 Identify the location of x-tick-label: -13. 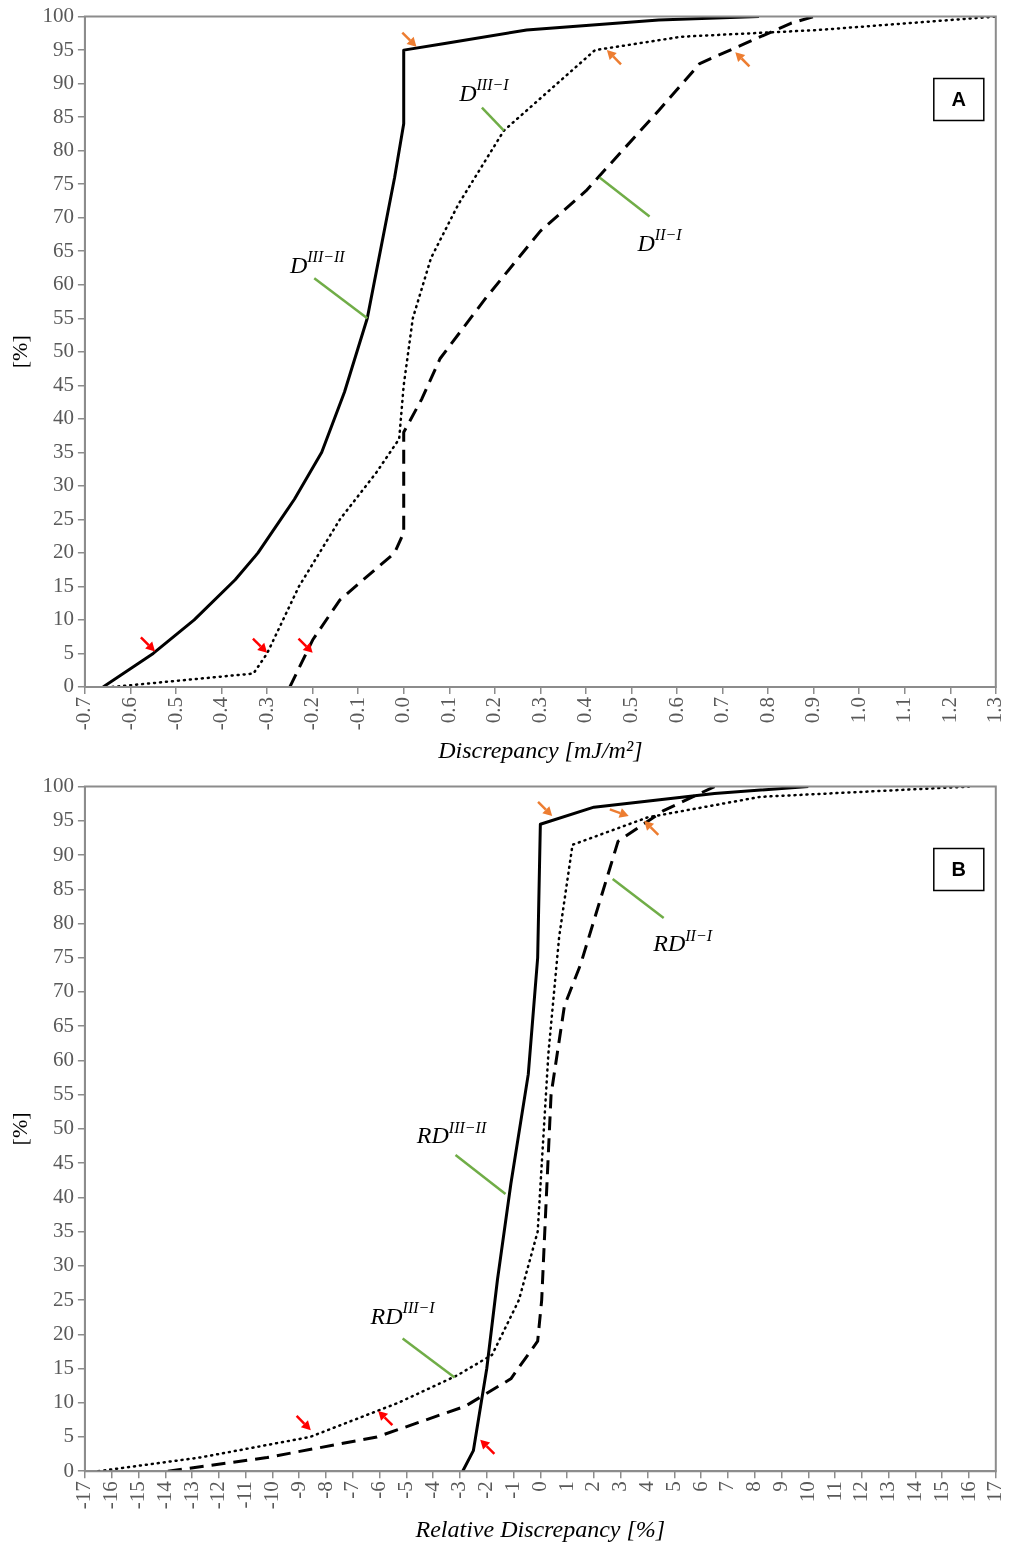
(190, 1495).